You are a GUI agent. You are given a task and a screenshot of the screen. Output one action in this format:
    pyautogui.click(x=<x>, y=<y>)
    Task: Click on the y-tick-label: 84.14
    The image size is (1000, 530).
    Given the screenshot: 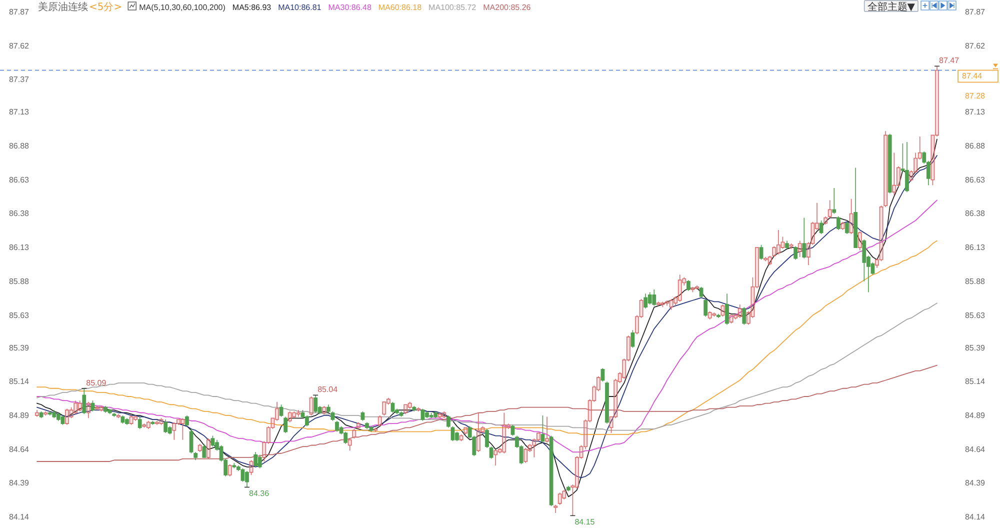 What is the action you would take?
    pyautogui.click(x=19, y=517)
    